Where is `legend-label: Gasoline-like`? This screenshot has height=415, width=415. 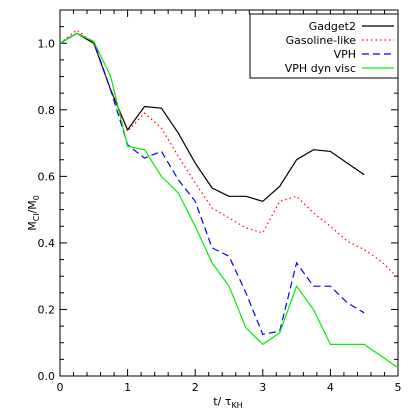 legend-label: Gasoline-like is located at coordinates (321, 40).